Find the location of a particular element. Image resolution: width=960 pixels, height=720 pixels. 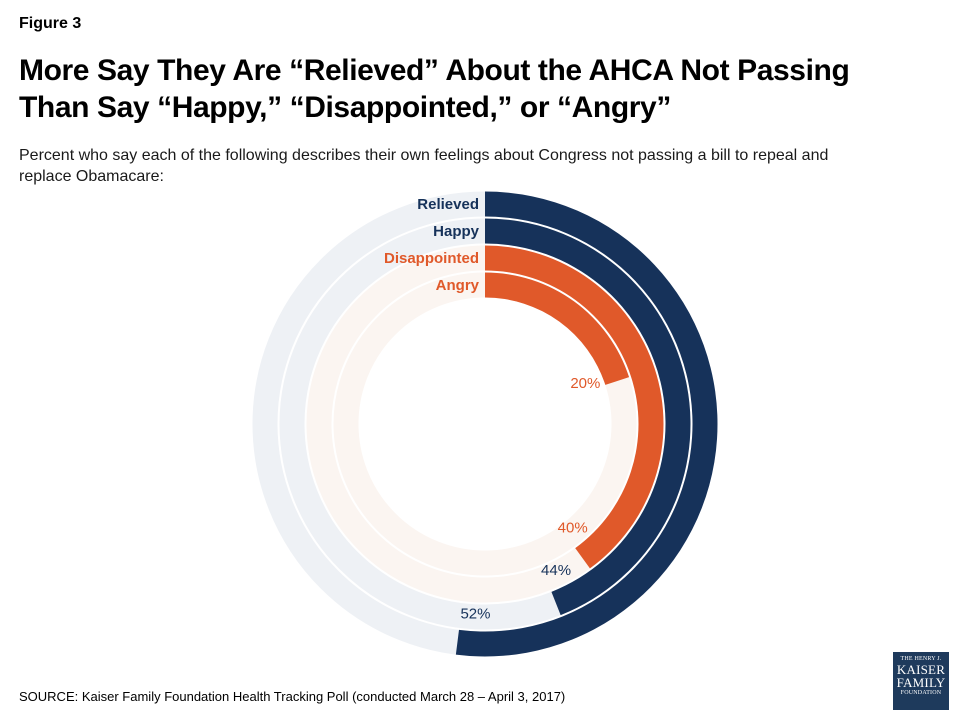

logo-line-3: FAMILY is located at coordinates (921, 682).